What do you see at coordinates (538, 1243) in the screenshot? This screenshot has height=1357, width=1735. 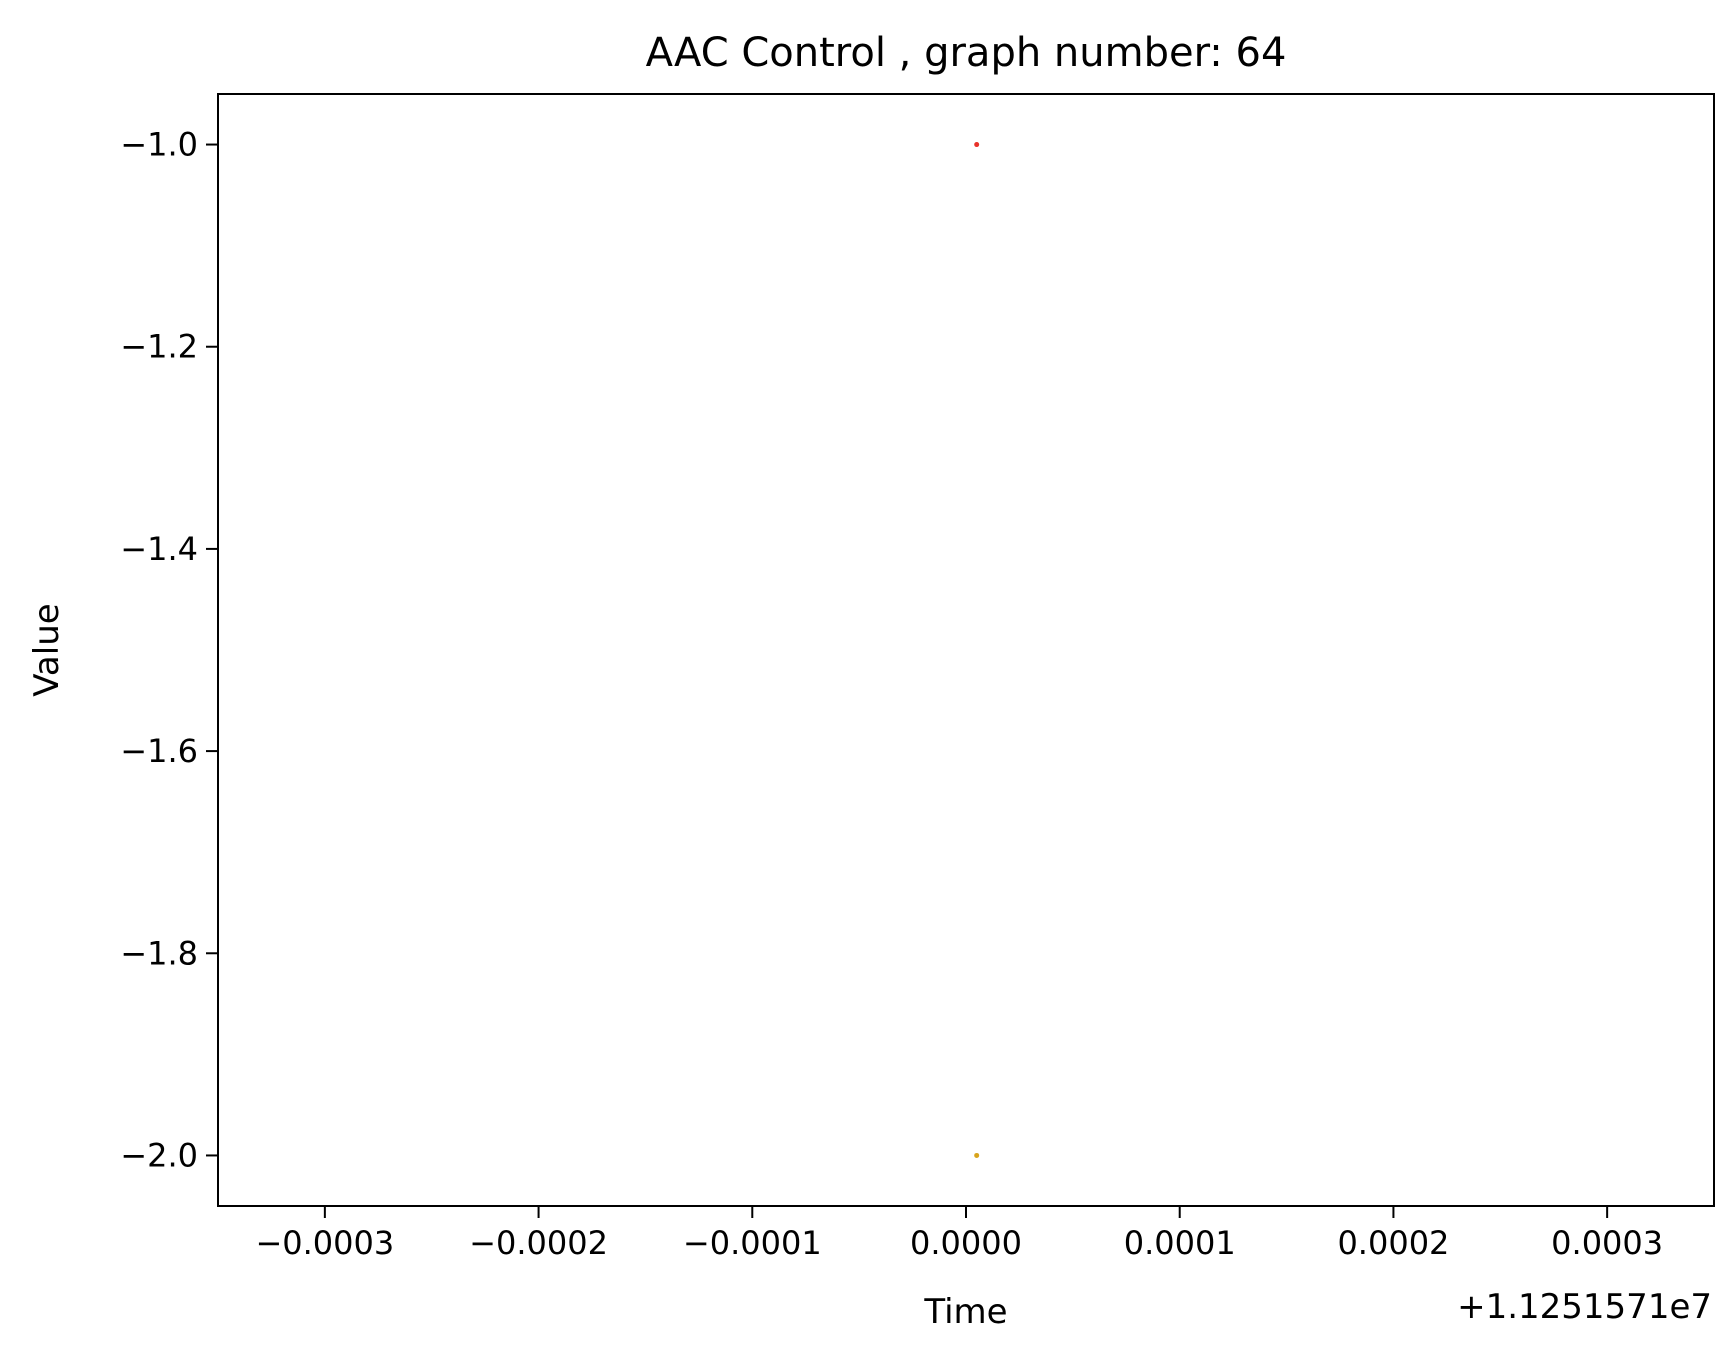 I see `x-tick-label: −0.0002` at bounding box center [538, 1243].